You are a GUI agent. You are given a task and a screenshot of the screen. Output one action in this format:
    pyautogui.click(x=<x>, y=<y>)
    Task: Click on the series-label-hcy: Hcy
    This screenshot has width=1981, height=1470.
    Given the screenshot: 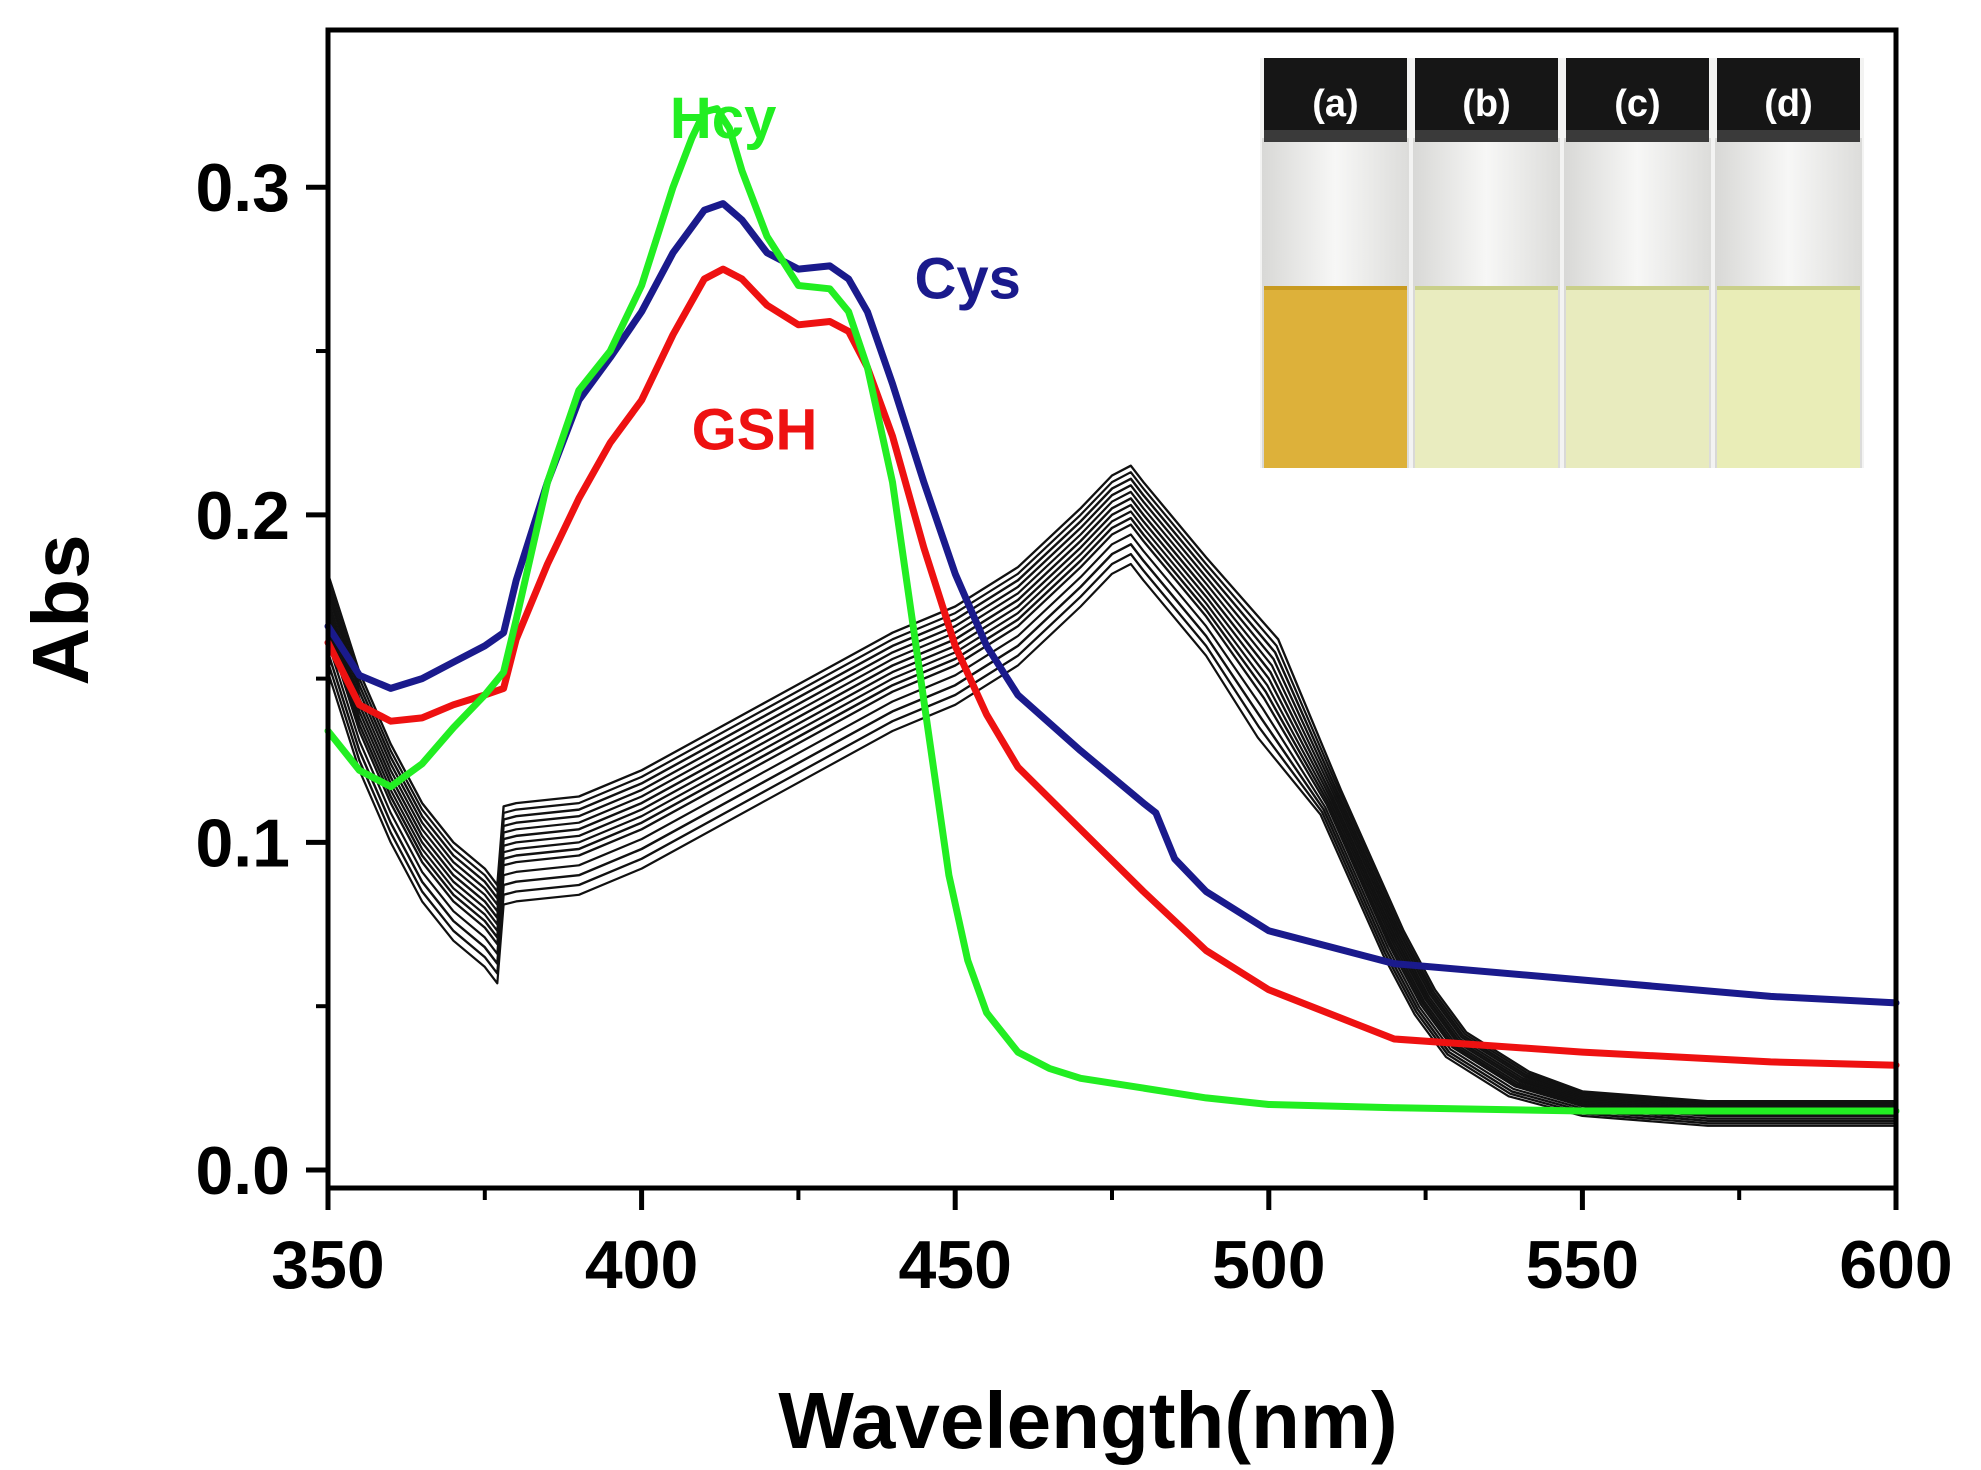 What is the action you would take?
    pyautogui.click(x=723, y=118)
    